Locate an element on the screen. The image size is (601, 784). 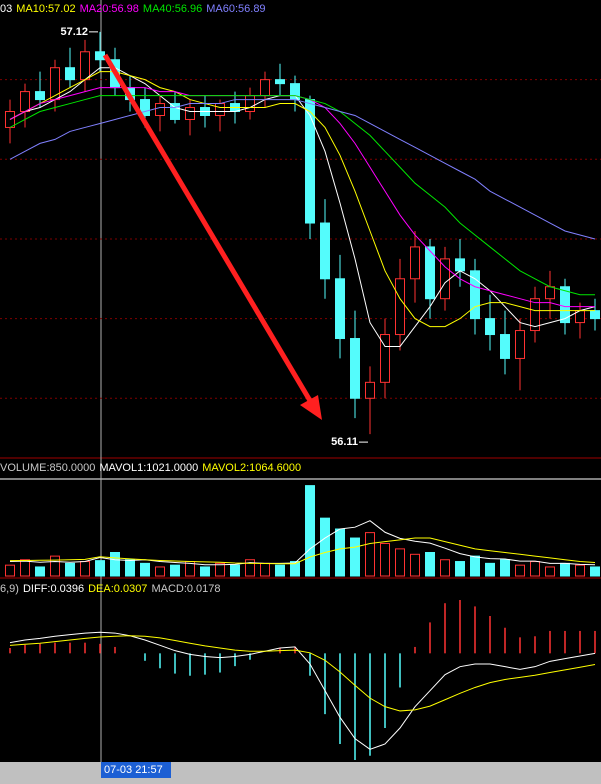
high-label: 57.12 is located at coordinates (74, 32).